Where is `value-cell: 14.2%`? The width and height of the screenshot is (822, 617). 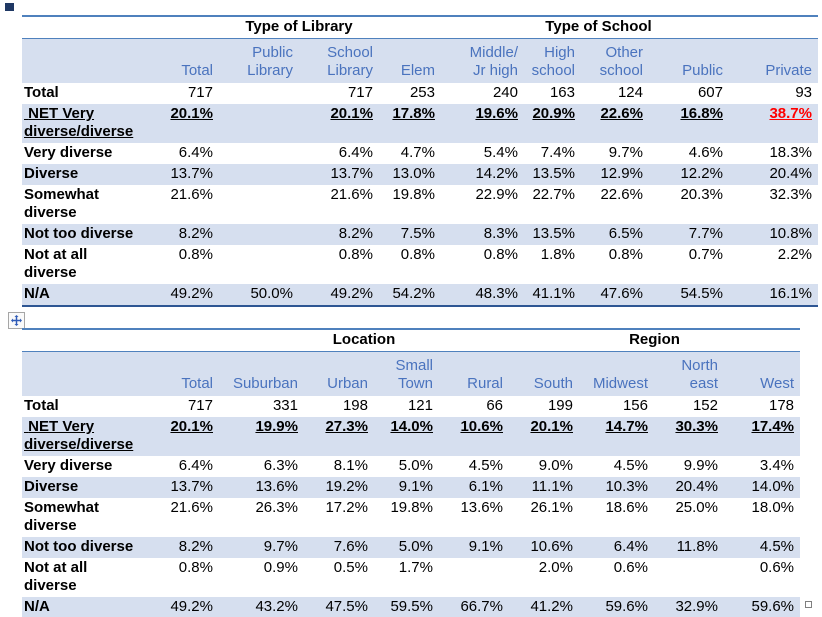
value-cell: 14.2% is located at coordinates (496, 173).